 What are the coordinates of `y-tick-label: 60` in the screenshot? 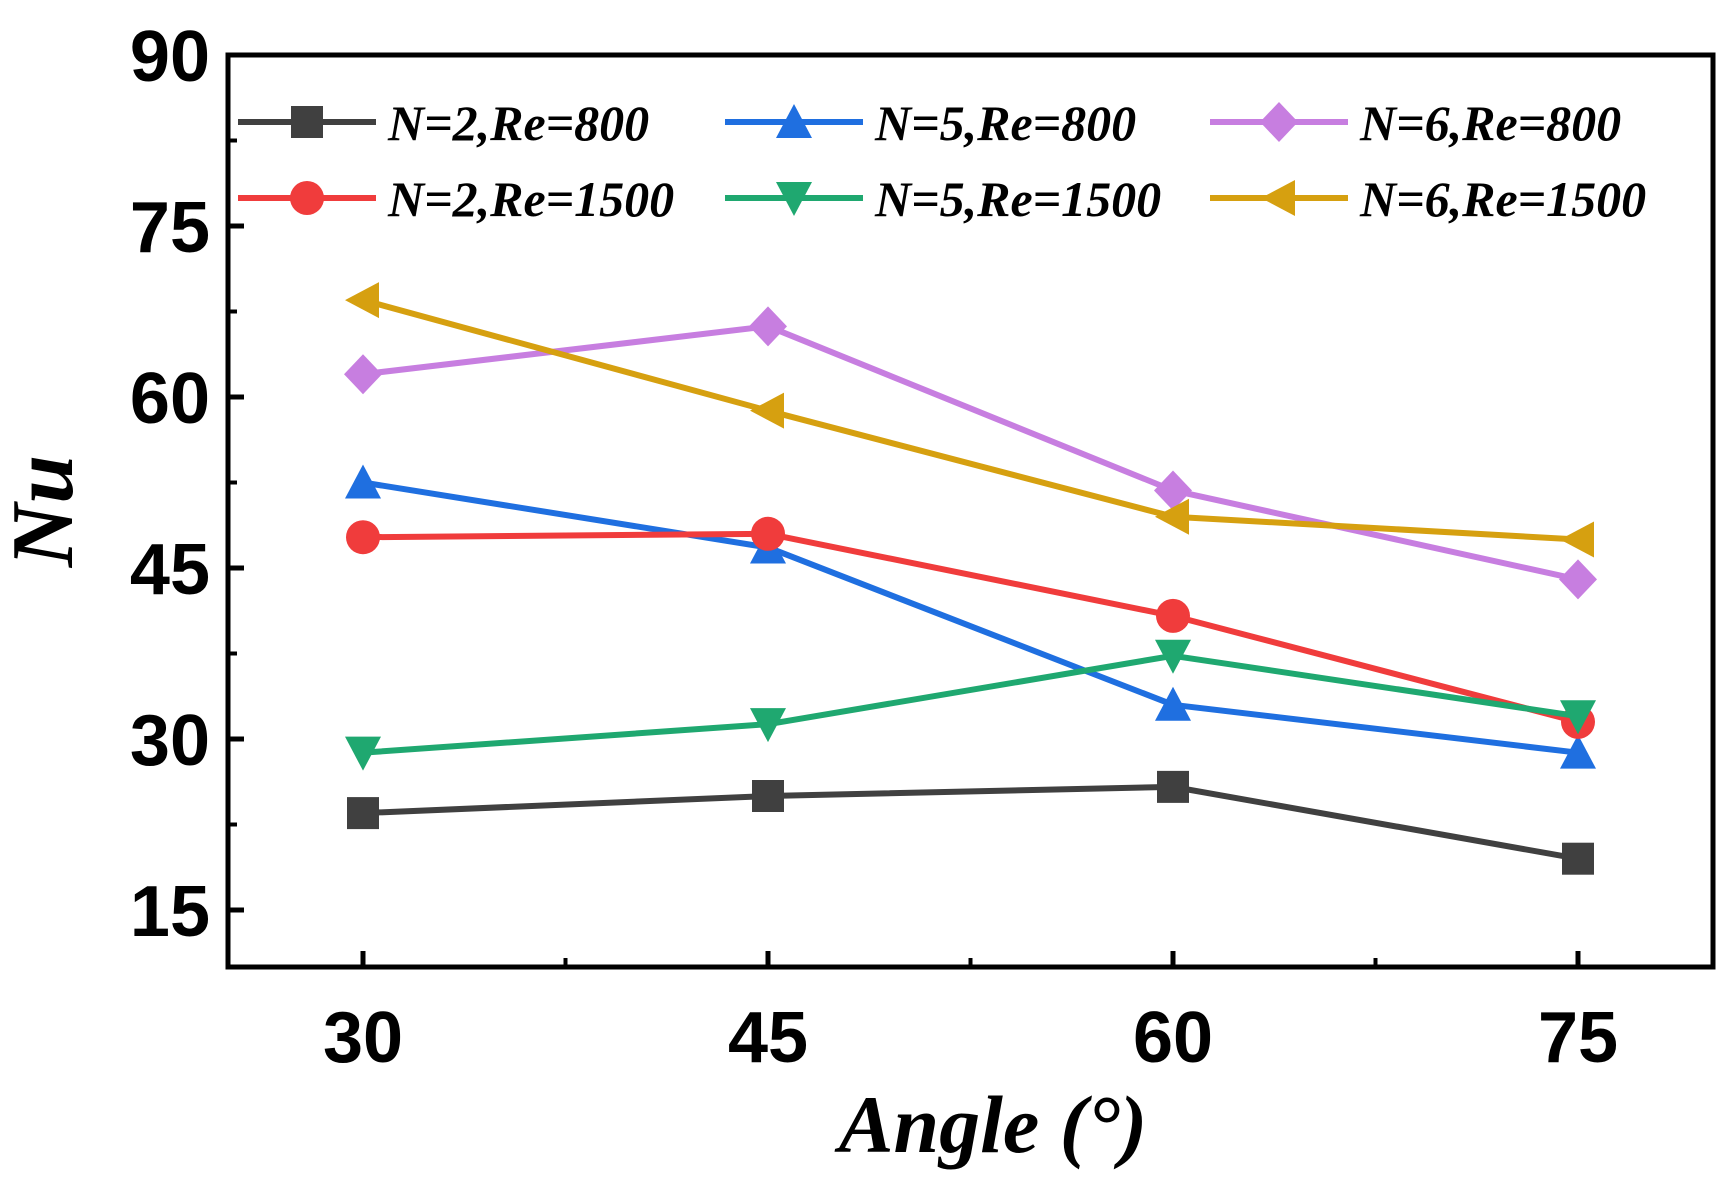 It's located at (170, 399).